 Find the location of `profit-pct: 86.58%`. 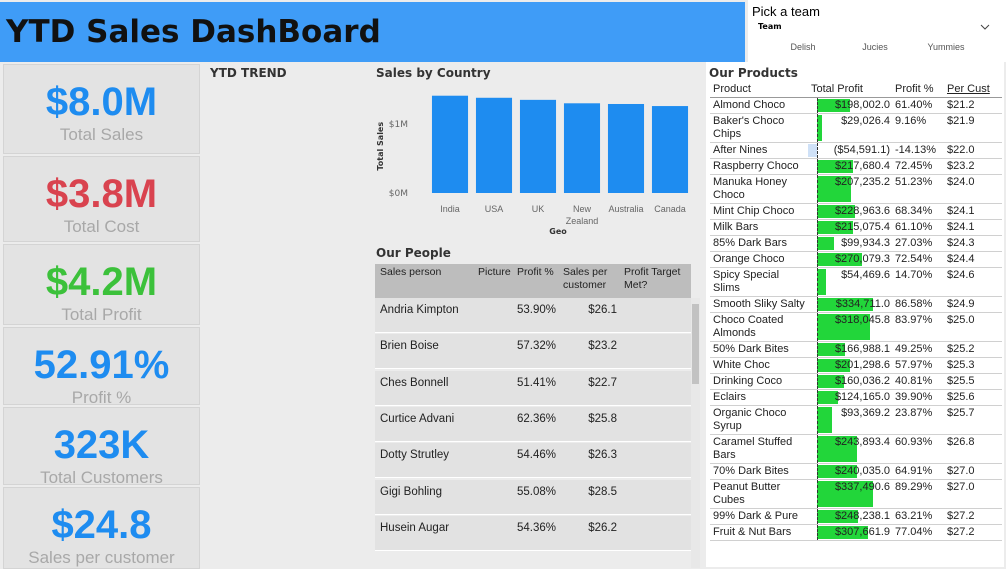

profit-pct: 86.58% is located at coordinates (918, 304).